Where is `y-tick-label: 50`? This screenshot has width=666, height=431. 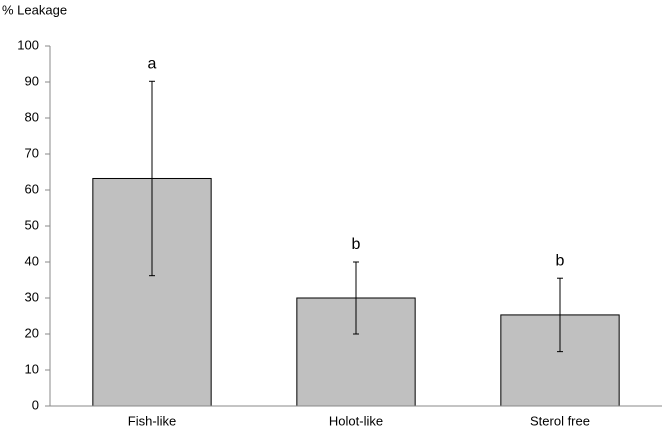
y-tick-label: 50 is located at coordinates (32, 224).